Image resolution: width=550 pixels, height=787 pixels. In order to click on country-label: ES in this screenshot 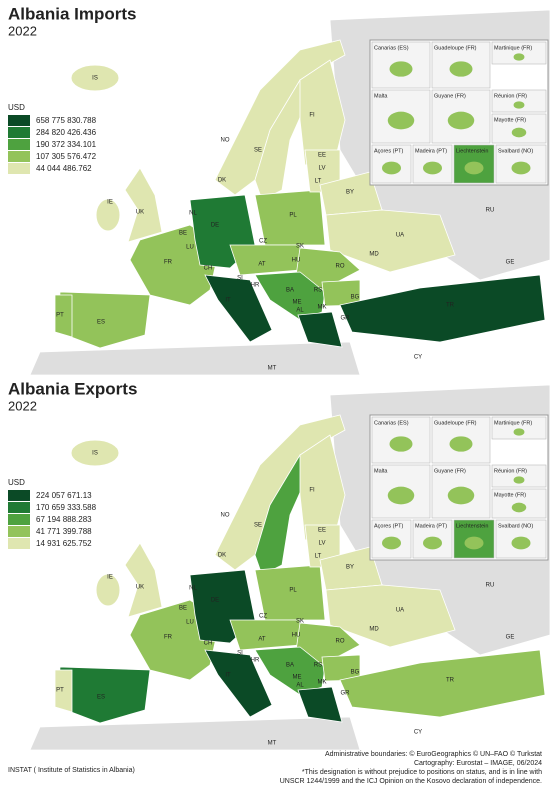, I will do `click(101, 698)`.